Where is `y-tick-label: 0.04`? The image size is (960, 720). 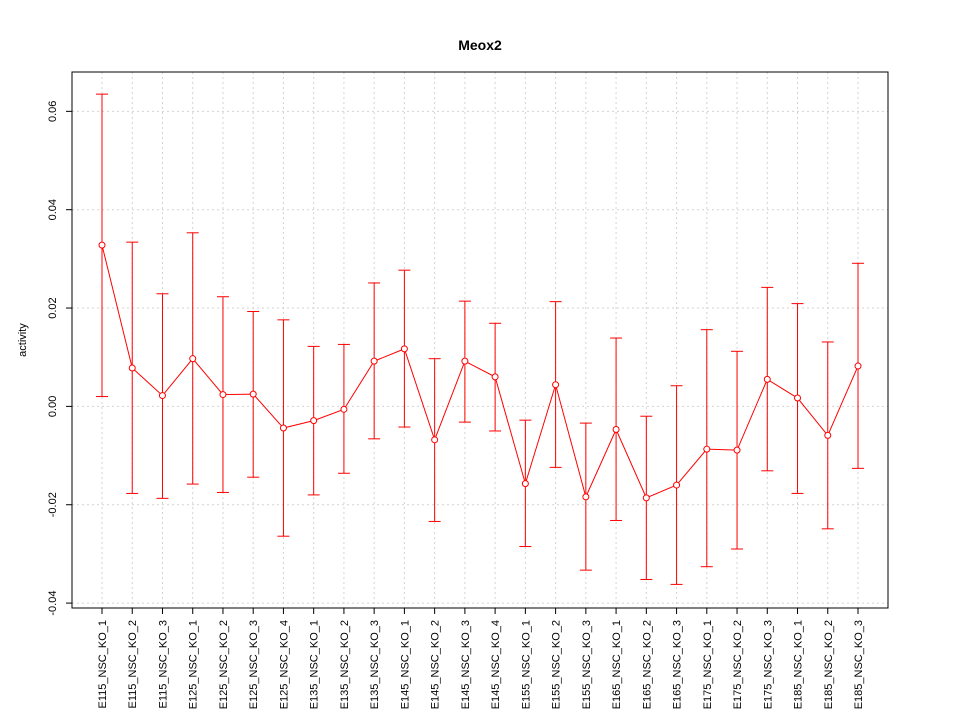
y-tick-label: 0.04 is located at coordinates (53, 209).